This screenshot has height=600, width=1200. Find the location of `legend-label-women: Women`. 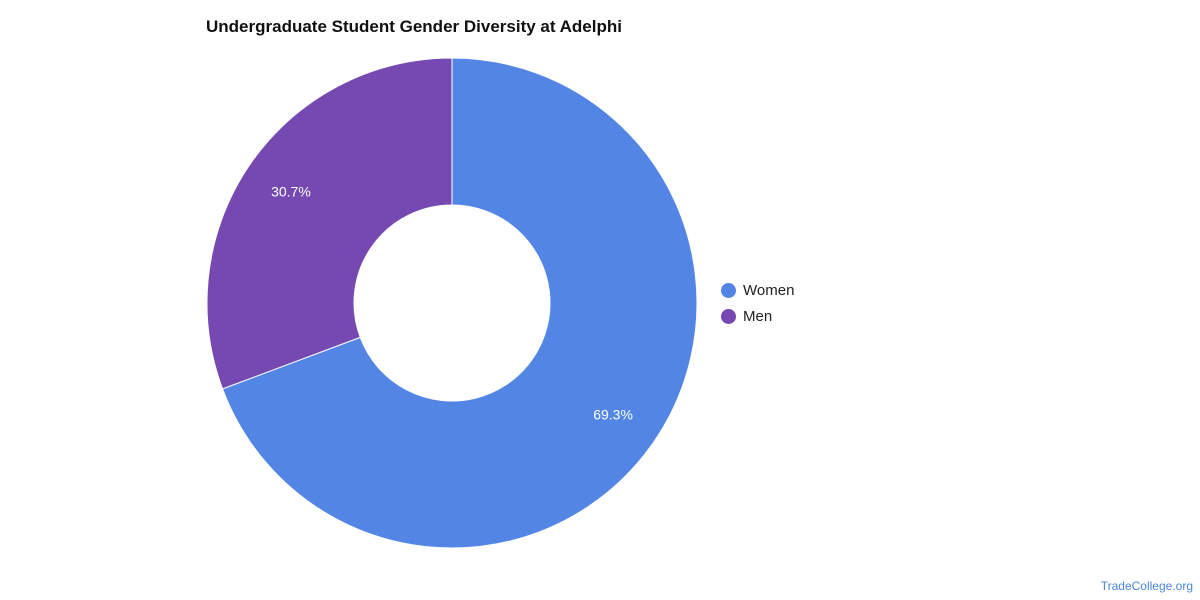

legend-label-women: Women is located at coordinates (769, 290).